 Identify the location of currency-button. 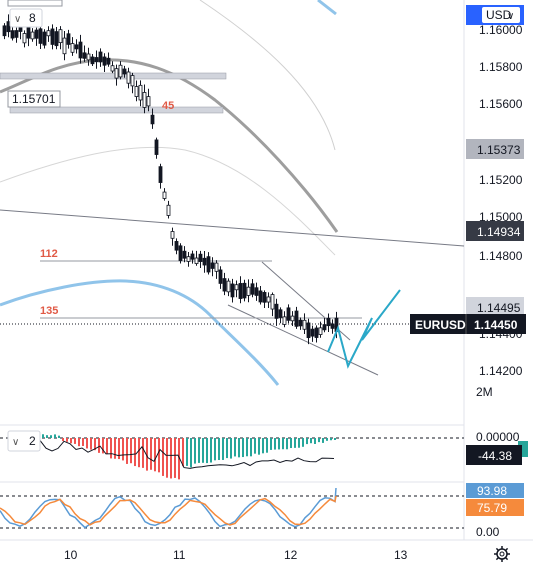
(501, 15).